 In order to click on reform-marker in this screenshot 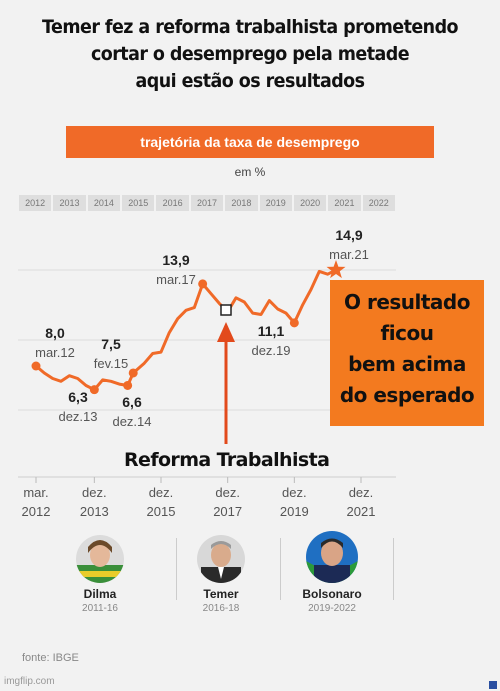, I will do `click(226, 310)`.